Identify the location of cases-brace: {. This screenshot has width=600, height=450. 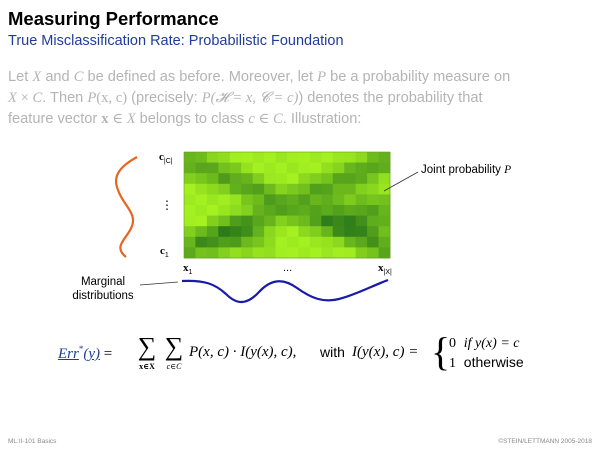
(441, 351).